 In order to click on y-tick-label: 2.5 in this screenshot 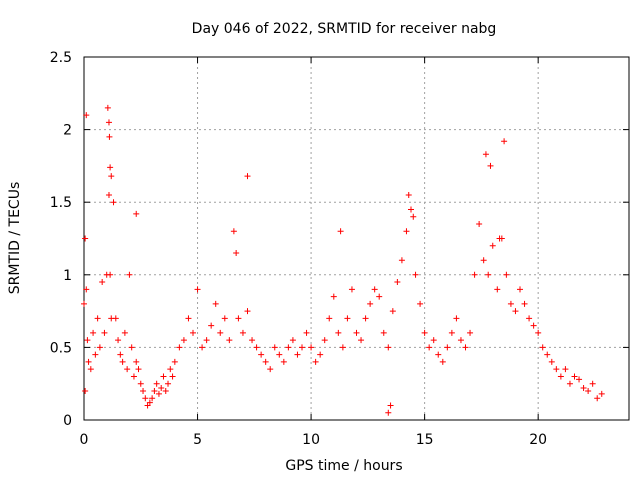, I will do `click(61, 58)`.